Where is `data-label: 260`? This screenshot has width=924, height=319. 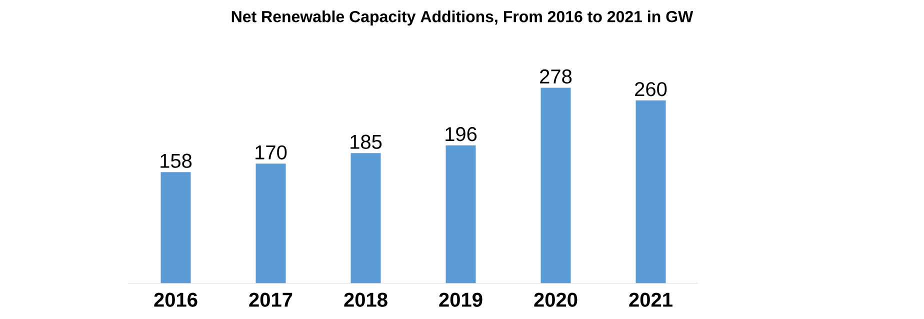 data-label: 260 is located at coordinates (651, 89).